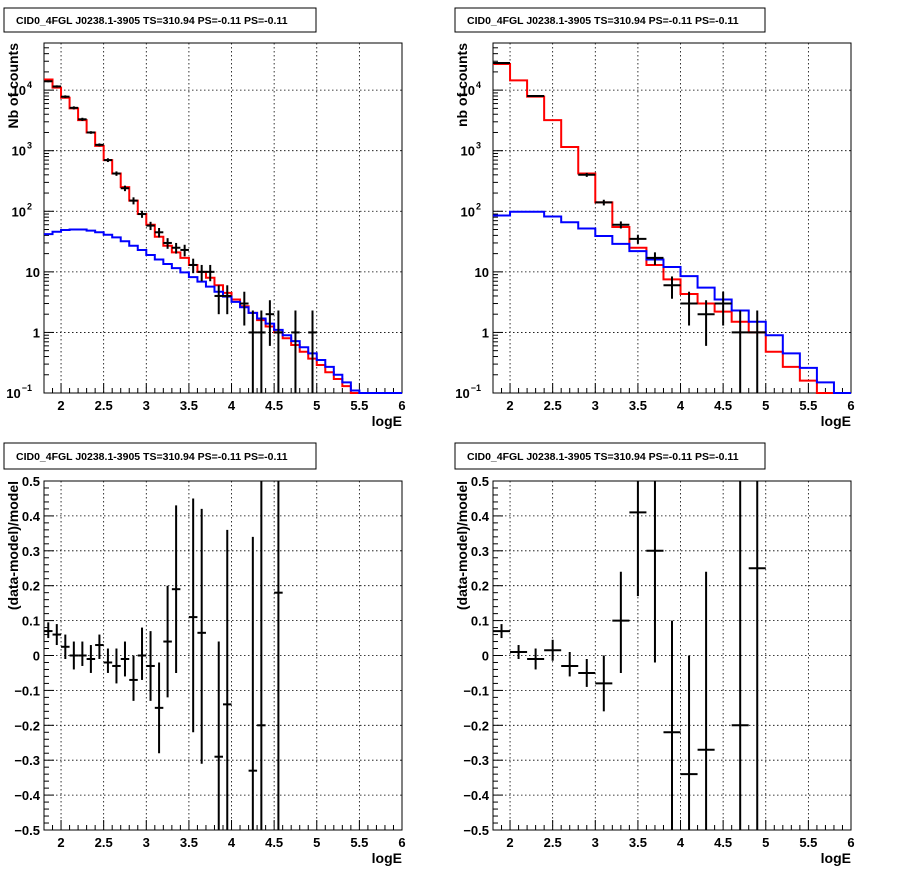 Image resolution: width=898 pixels, height=875 pixels. What do you see at coordinates (31, 551) in the screenshot?
I see `y-tick-label: 0.3` at bounding box center [31, 551].